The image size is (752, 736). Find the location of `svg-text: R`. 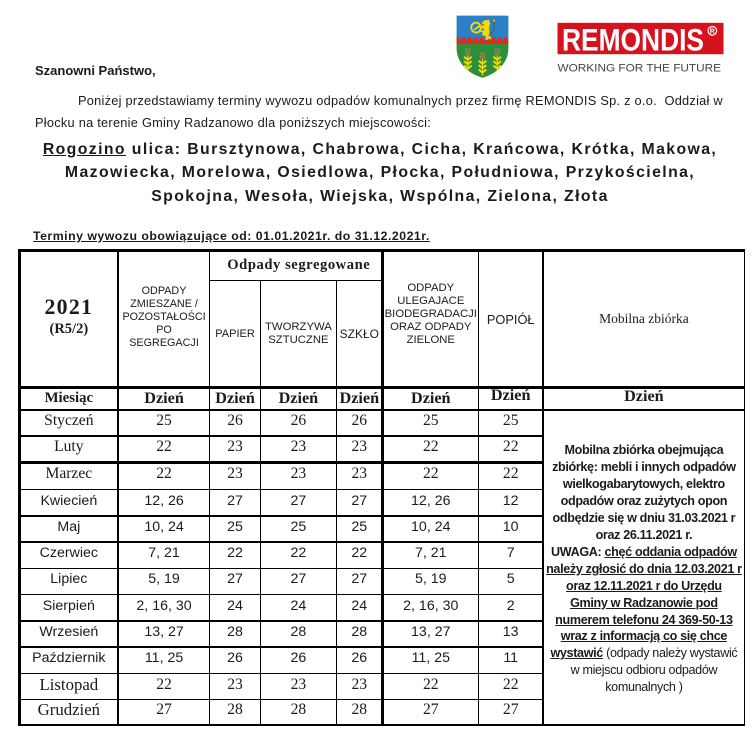

svg-text: R is located at coordinates (712, 31).